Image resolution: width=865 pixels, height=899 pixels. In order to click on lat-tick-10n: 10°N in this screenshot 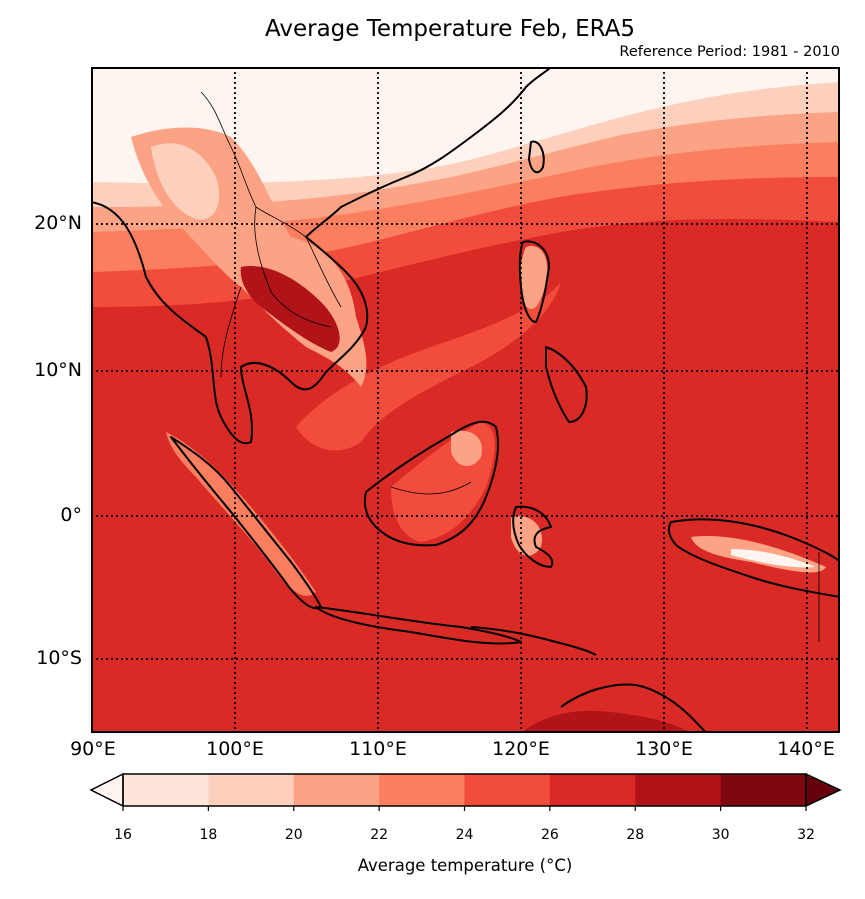, I will do `click(58, 370)`.